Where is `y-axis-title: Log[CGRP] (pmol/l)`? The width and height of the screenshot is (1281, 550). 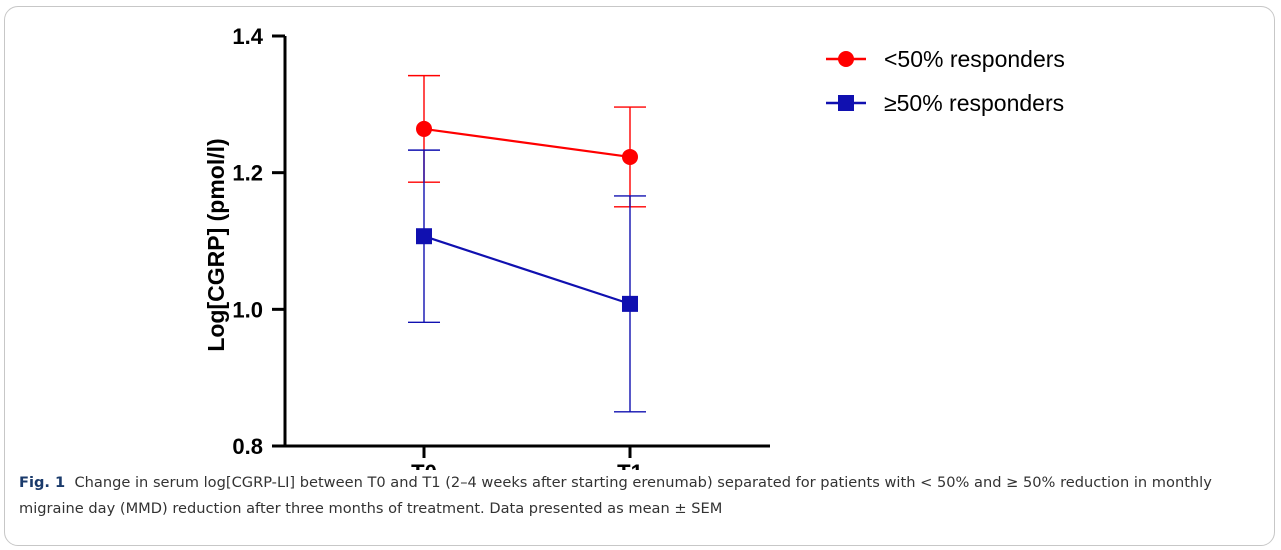 y-axis-title: Log[CGRP] (pmol/l) is located at coordinates (216, 244).